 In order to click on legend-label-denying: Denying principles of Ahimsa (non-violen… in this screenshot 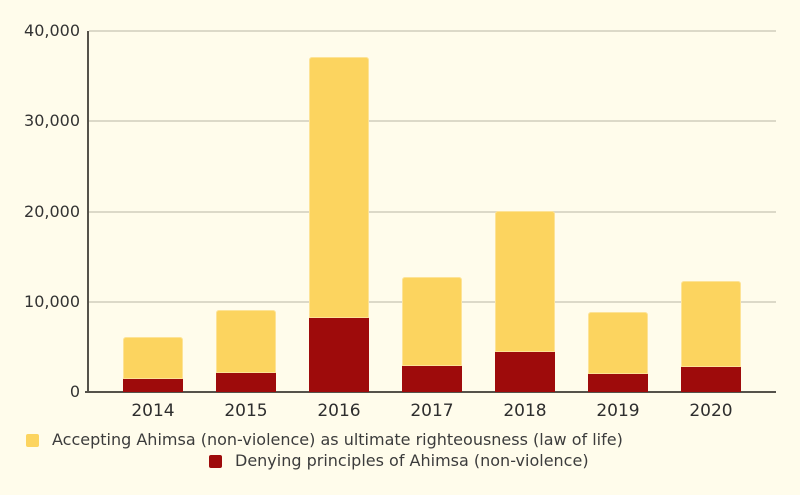, I will do `click(412, 460)`.